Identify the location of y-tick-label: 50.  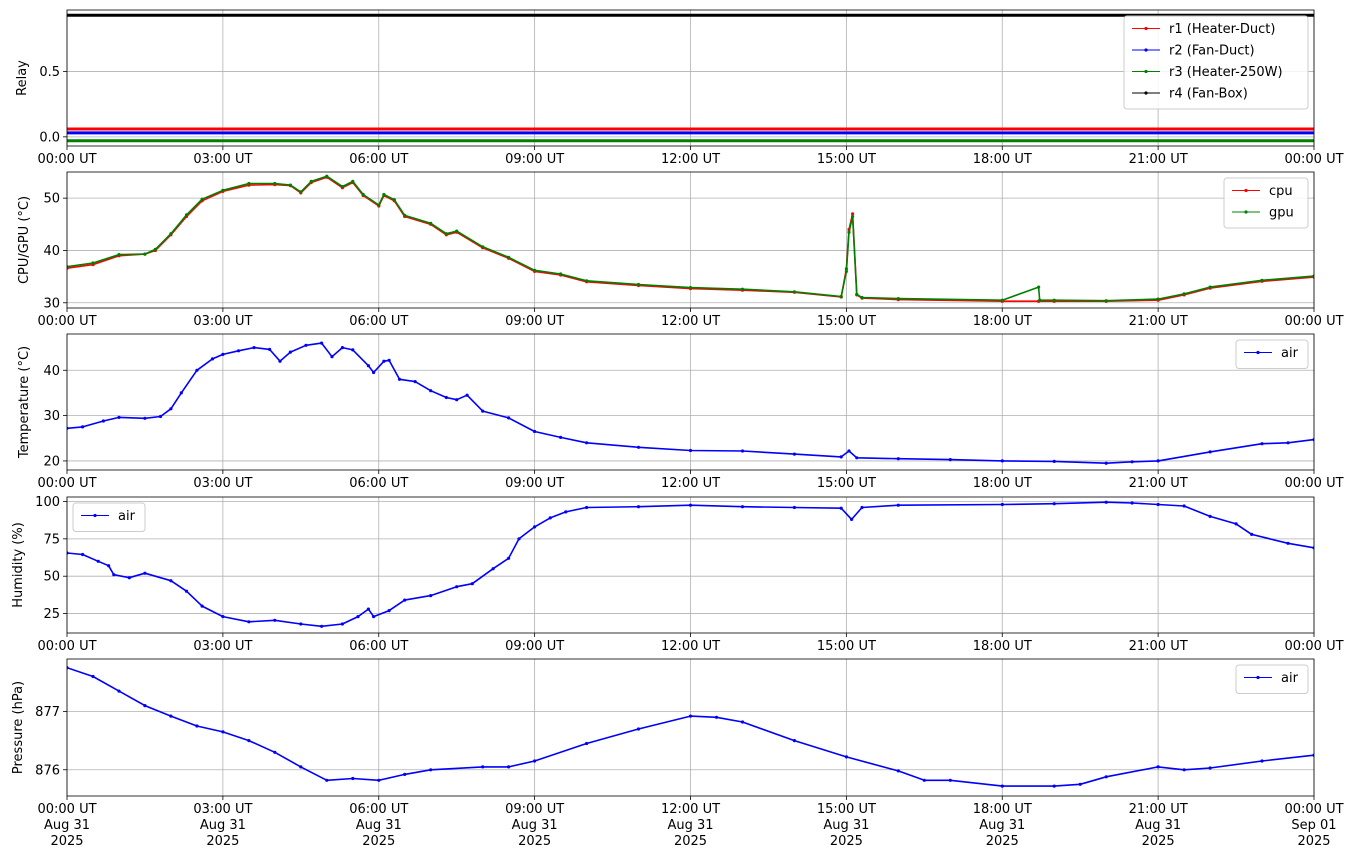
(51, 577).